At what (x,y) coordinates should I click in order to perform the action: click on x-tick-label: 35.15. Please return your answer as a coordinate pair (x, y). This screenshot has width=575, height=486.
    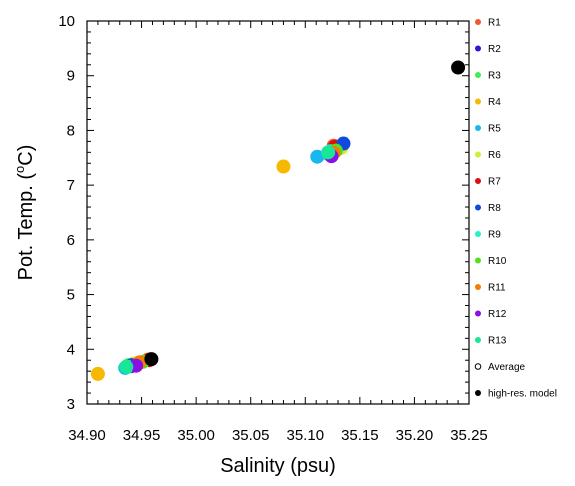
    Looking at the image, I should click on (360, 435).